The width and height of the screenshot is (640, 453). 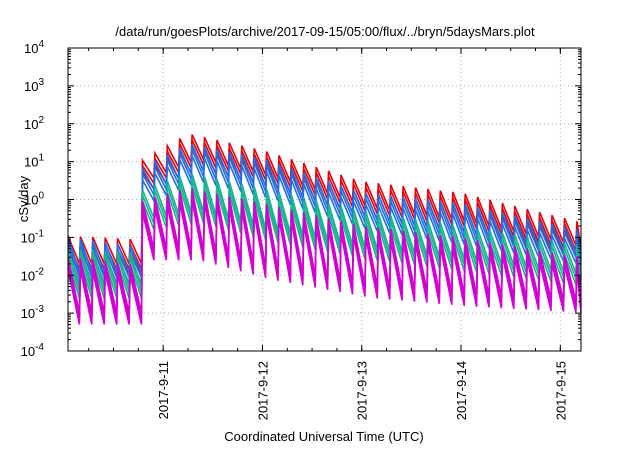 I want to click on y-tick-label: 10⁻⁴, so click(x=33, y=350).